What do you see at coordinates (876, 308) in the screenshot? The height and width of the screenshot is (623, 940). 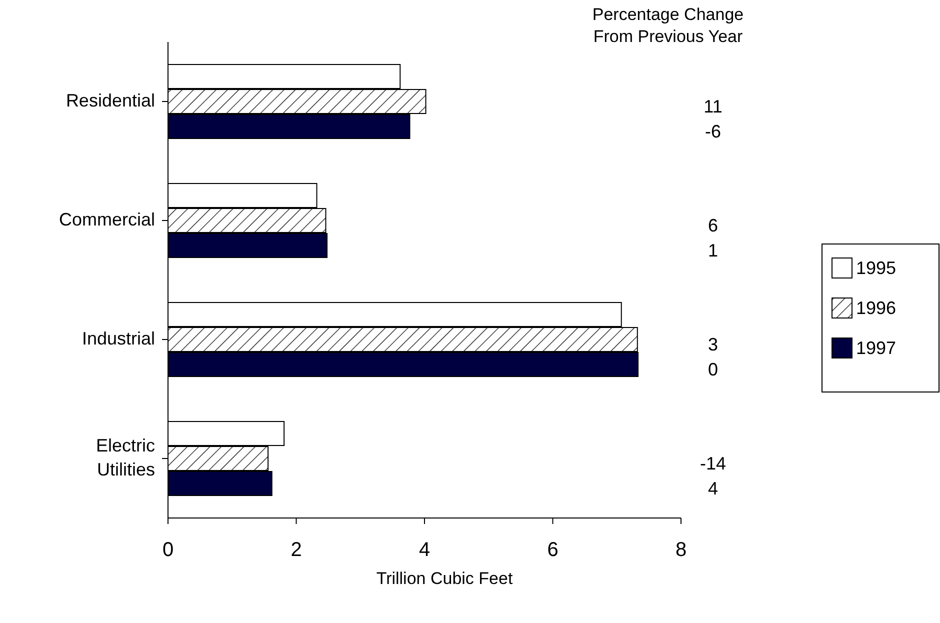 I see `legend-label: 1996` at bounding box center [876, 308].